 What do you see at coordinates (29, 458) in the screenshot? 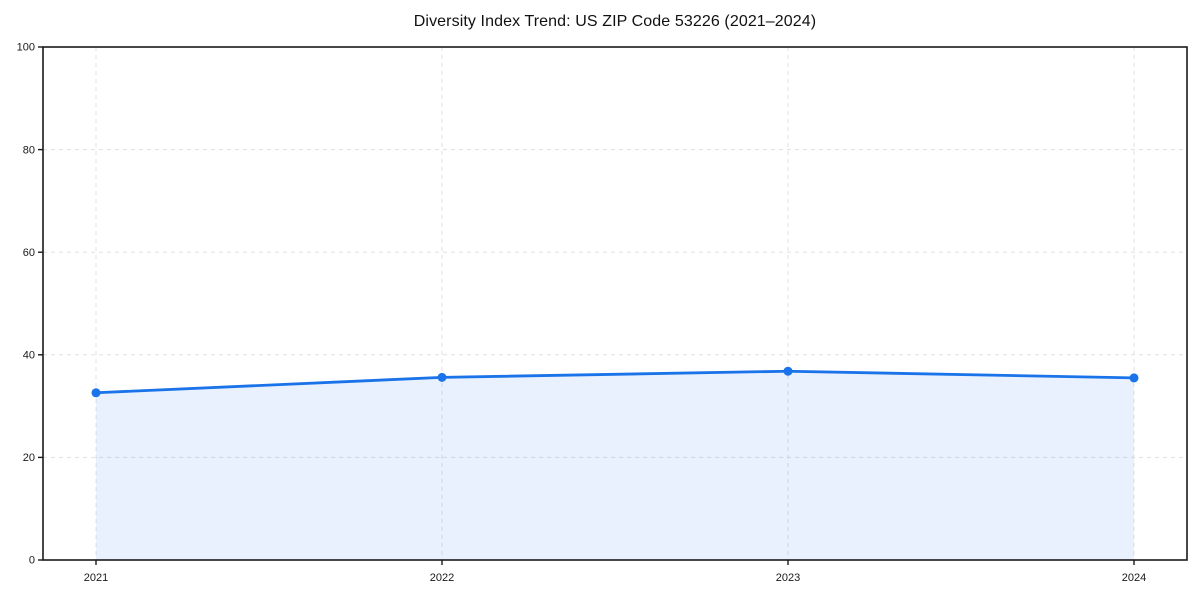
I see `y-tick-label: 20` at bounding box center [29, 458].